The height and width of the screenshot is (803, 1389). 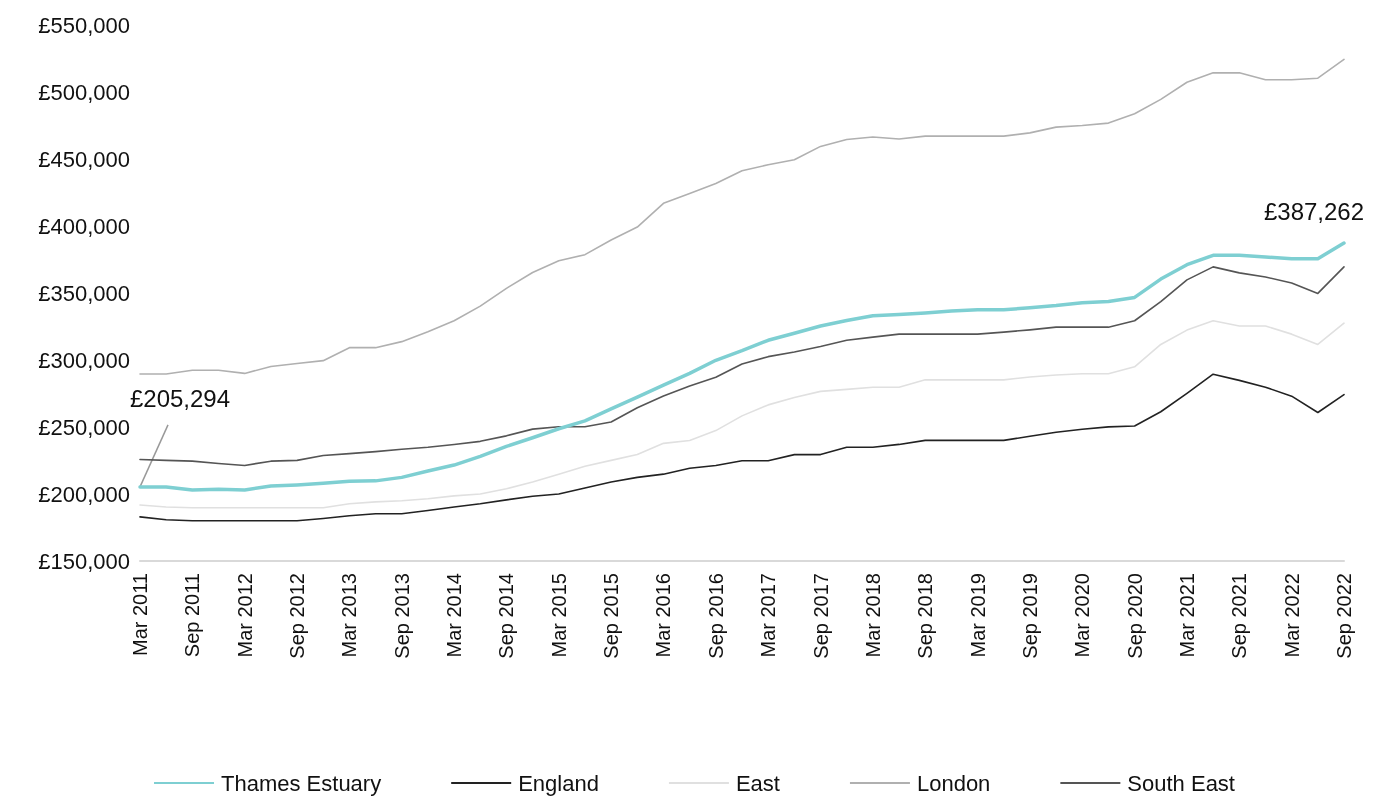 What do you see at coordinates (454, 615) in the screenshot?
I see `x-tick-label: Mar 2014` at bounding box center [454, 615].